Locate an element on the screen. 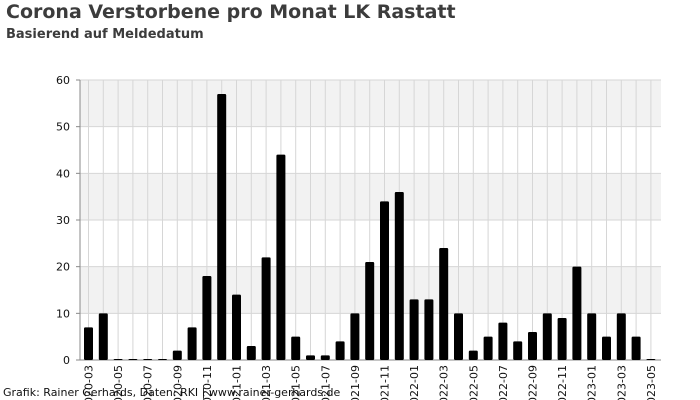 This screenshot has height=400, width=700. x-tick-label: 2021-07 is located at coordinates (325, 382).